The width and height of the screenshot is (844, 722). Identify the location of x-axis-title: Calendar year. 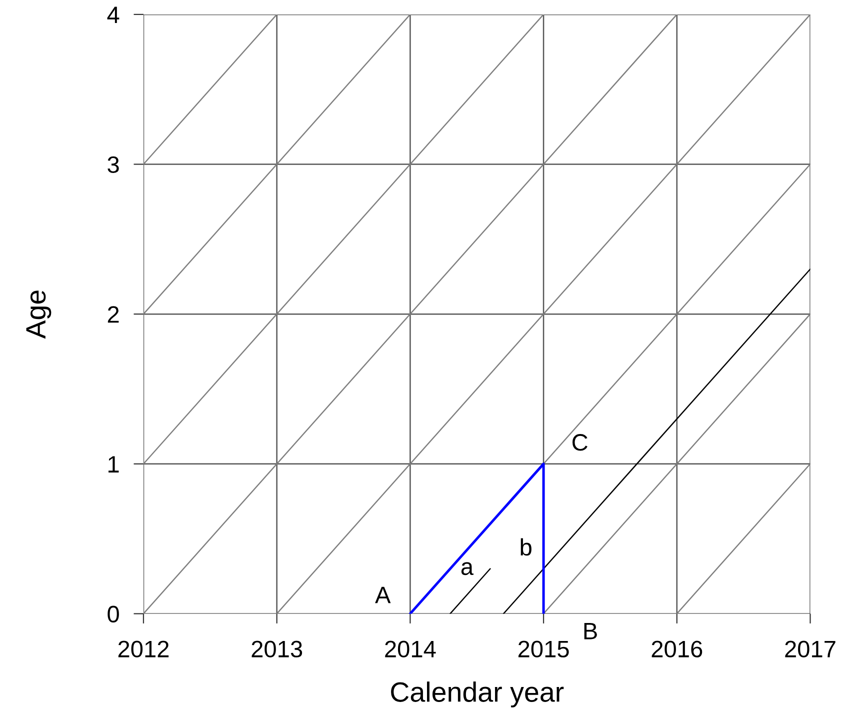
(477, 695).